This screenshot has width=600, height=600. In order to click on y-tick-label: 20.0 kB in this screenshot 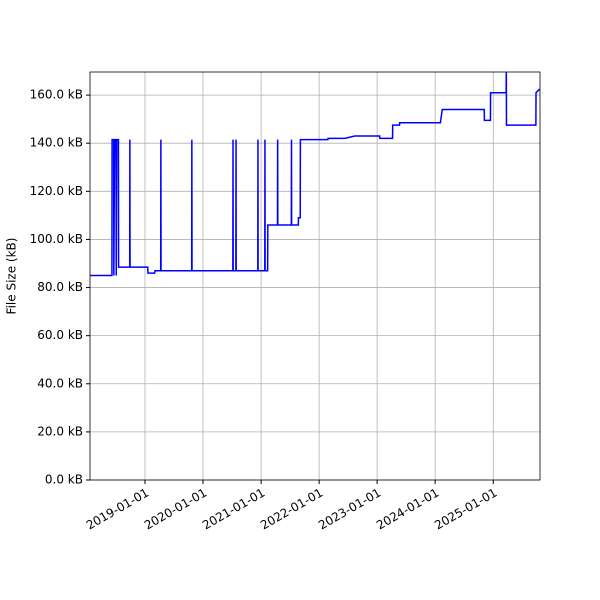, I will do `click(60, 431)`.